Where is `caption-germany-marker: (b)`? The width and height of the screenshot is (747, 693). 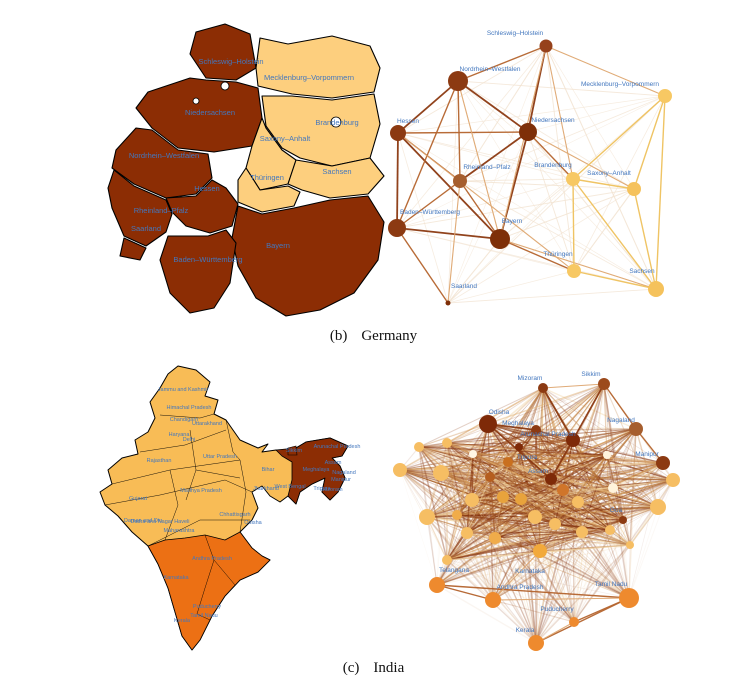 caption-germany-marker: (b) is located at coordinates (338, 336).